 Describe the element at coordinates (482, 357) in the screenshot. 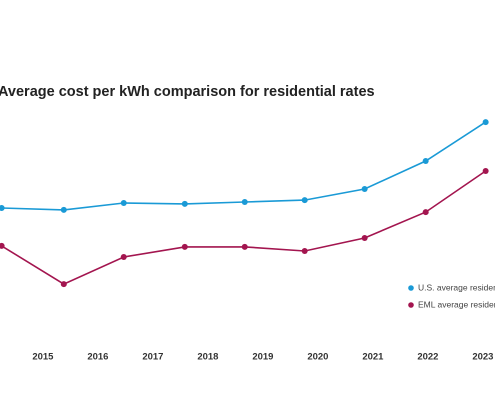

I see `x-tick-label: 2023` at that location.